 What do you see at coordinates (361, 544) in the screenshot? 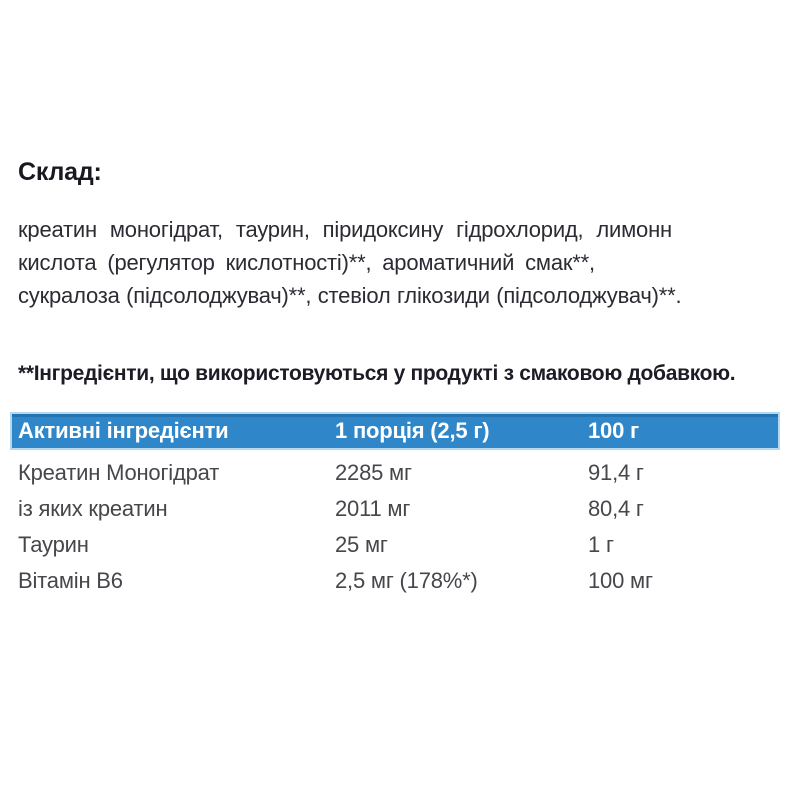
I see `cell-per-serving: 25 мг` at bounding box center [361, 544].